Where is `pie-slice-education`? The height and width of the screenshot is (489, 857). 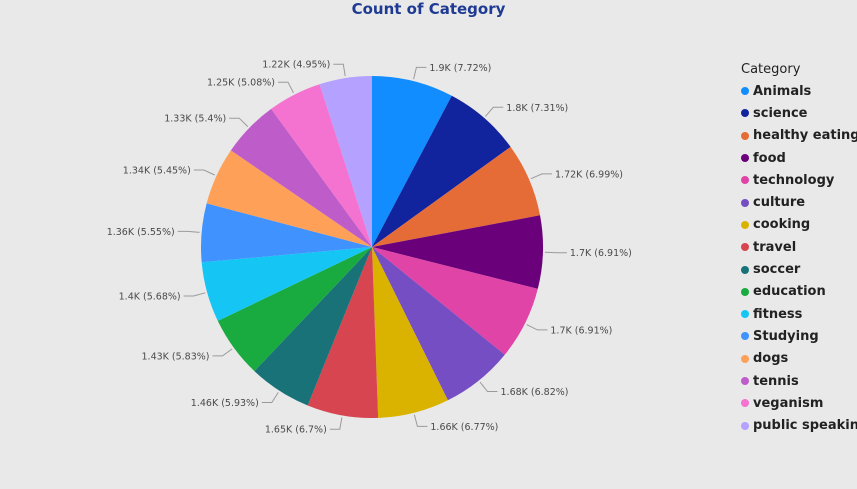
pie-slice-education is located at coordinates (294, 309).